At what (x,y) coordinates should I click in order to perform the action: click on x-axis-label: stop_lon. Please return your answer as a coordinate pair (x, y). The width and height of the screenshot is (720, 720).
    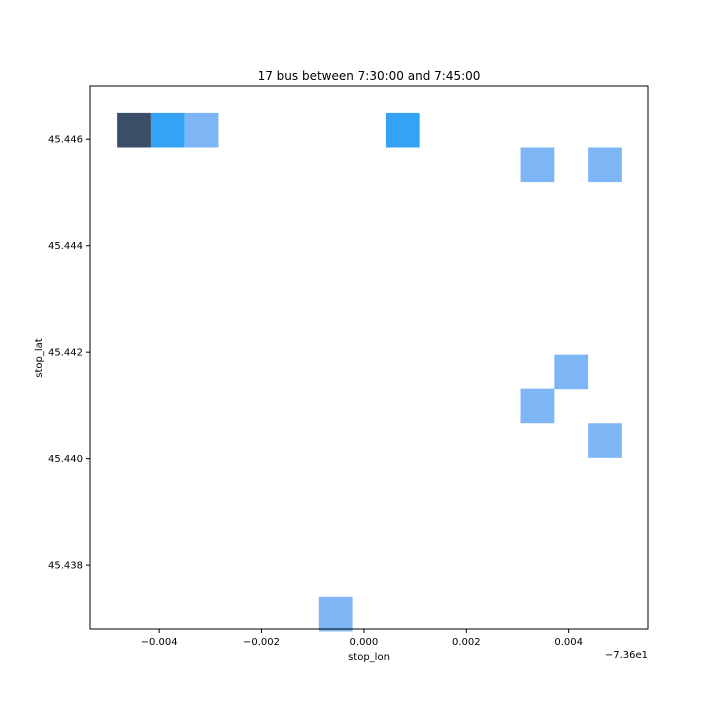
    Looking at the image, I should click on (369, 657).